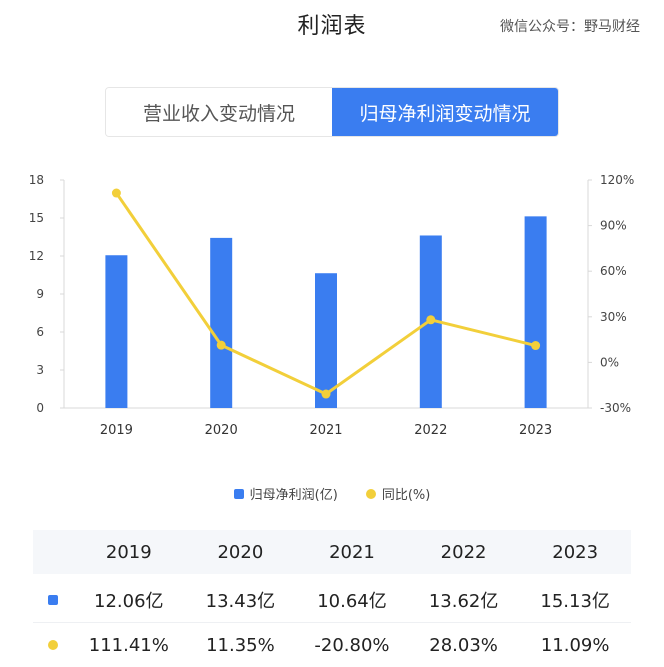 This screenshot has width=664, height=667. What do you see at coordinates (370, 493) in the screenshot?
I see `legend-circle-icon` at bounding box center [370, 493].